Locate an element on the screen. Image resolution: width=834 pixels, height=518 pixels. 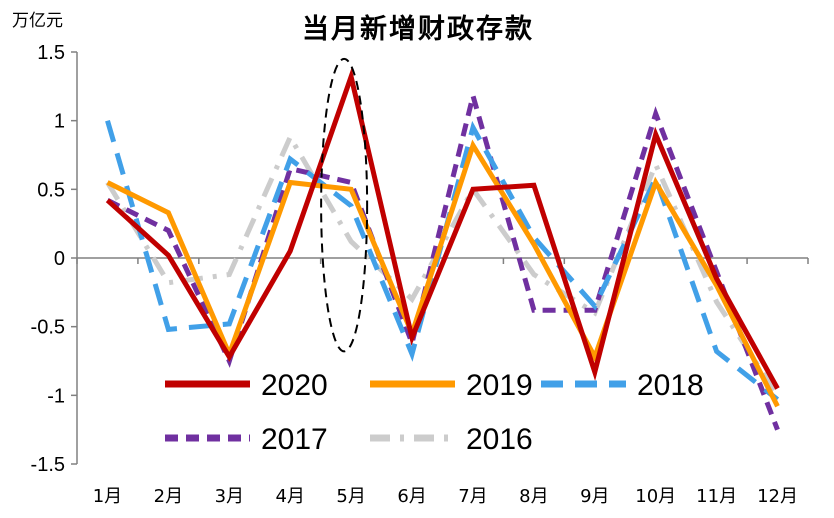
legend-label-2016: 2016 is located at coordinates (499, 439).